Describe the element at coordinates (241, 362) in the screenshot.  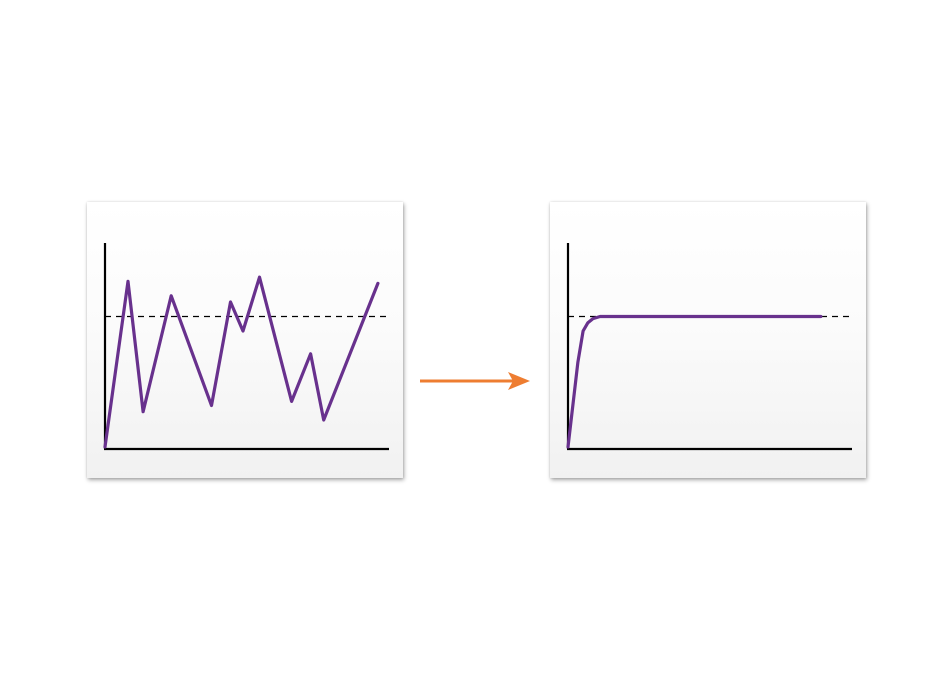
I see `before-chart-series-line` at that location.